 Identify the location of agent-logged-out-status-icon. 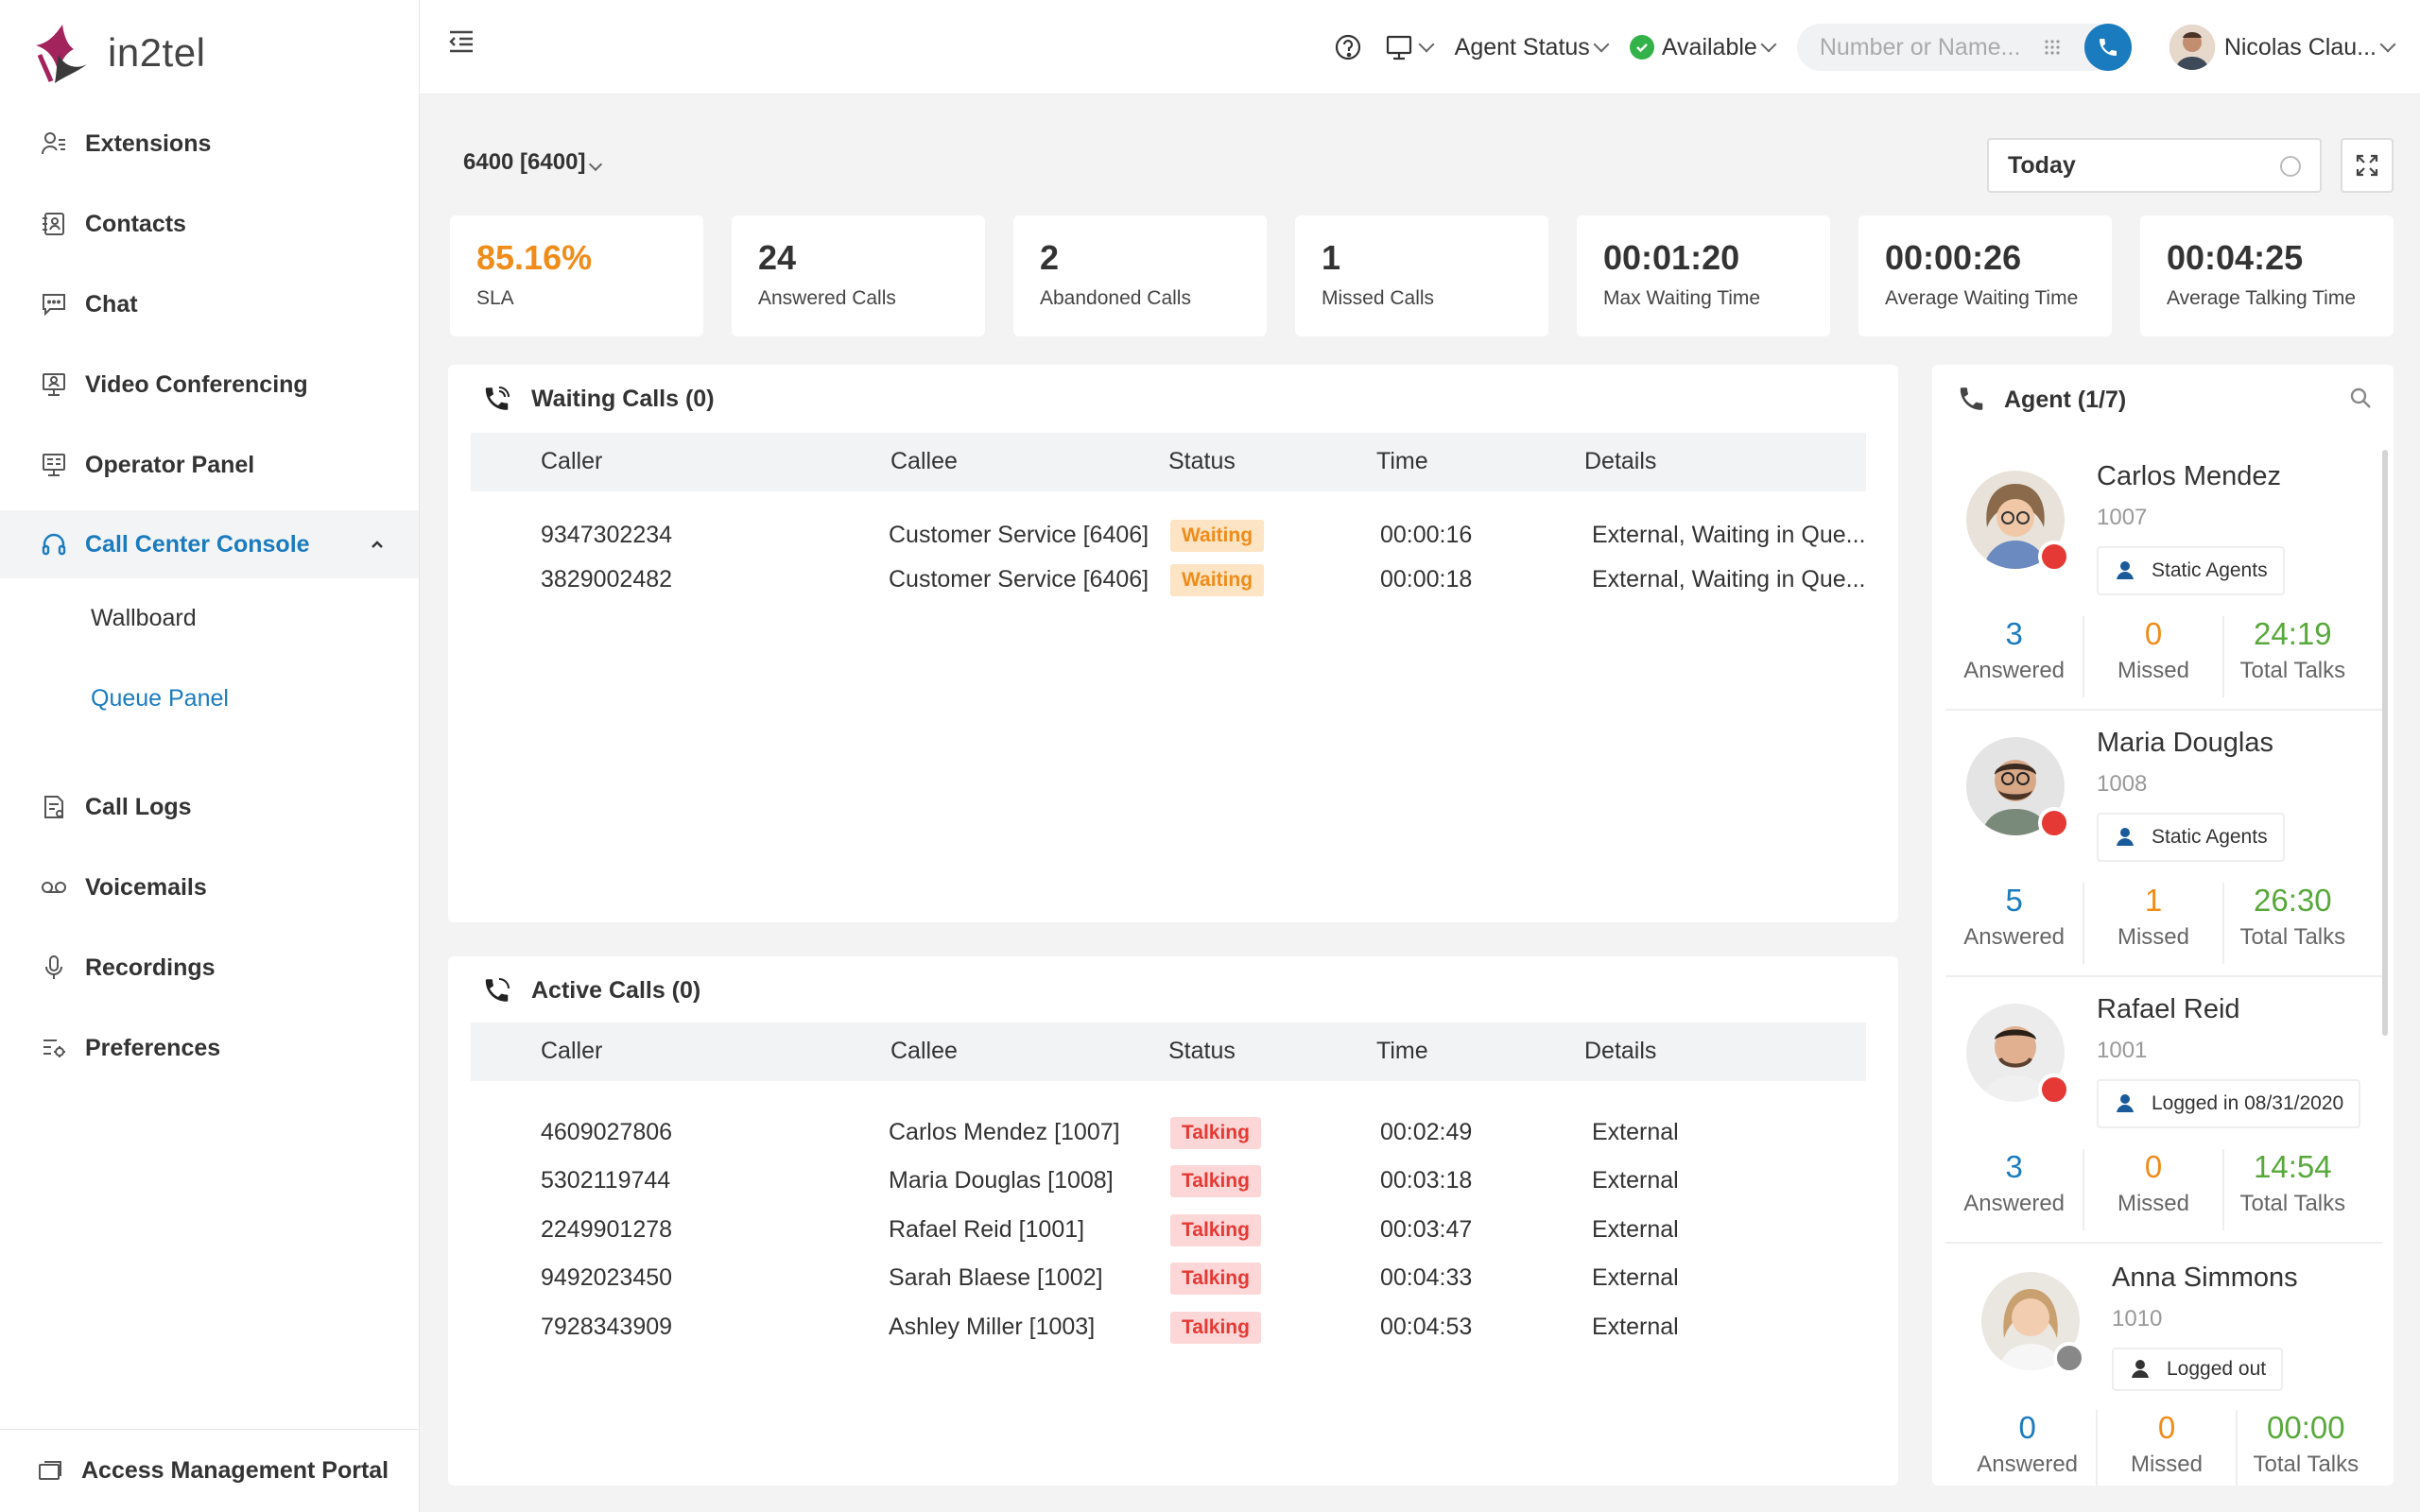
(2069, 1358).